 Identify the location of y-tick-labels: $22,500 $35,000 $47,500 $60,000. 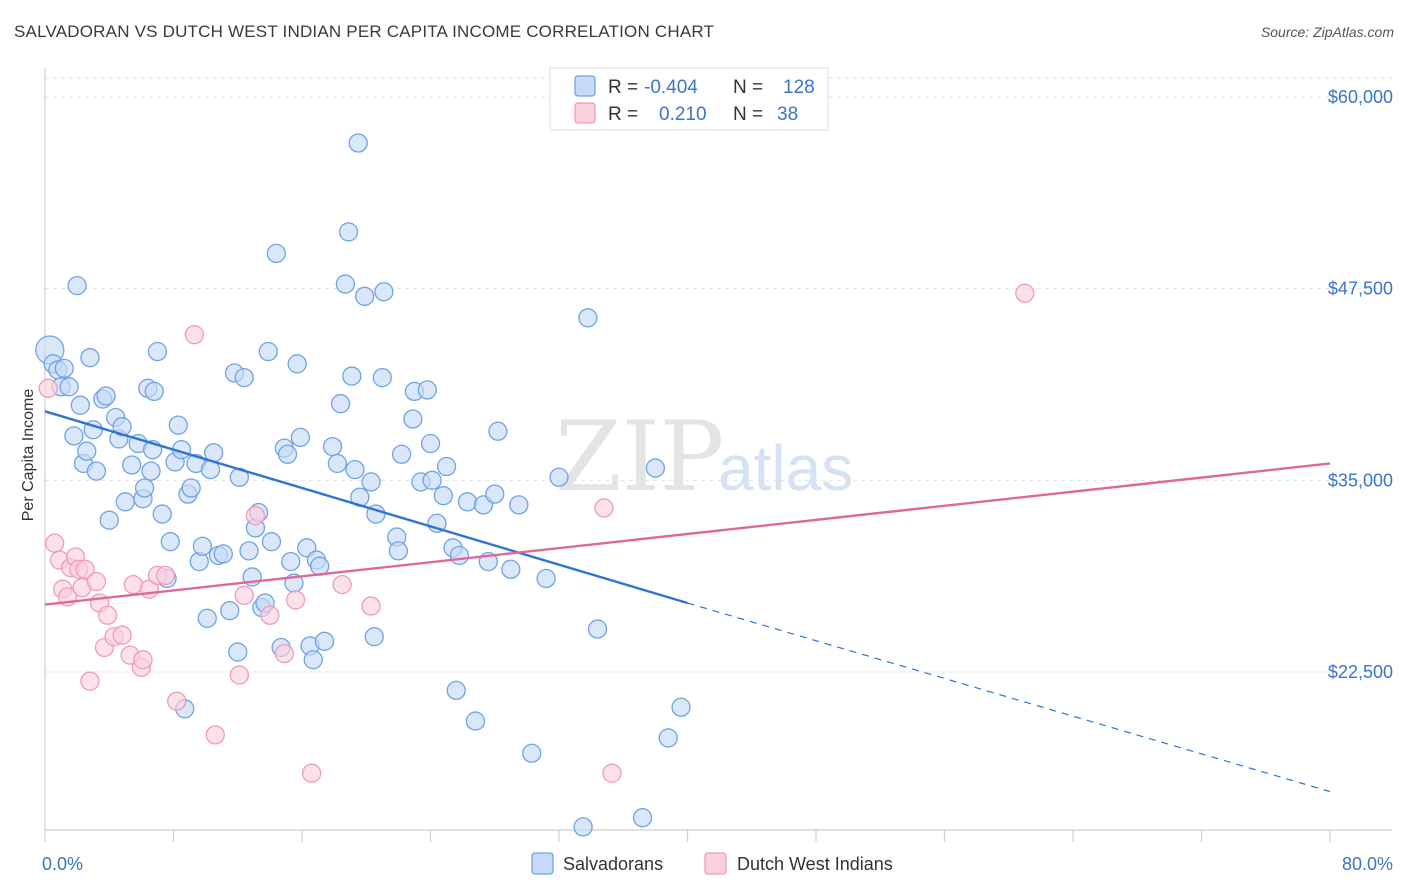
(1360, 384).